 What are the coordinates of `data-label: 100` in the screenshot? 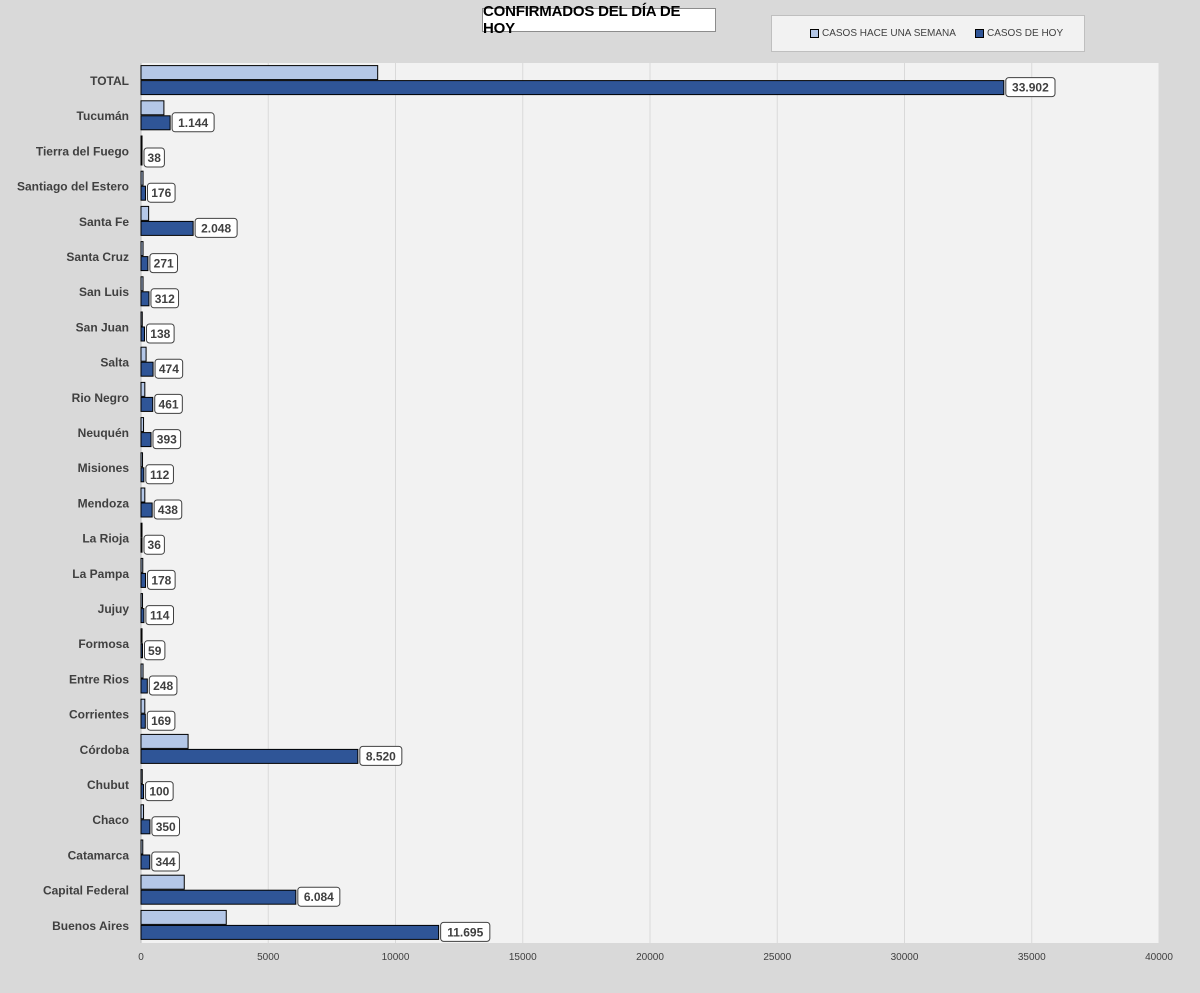 It's located at (159, 792).